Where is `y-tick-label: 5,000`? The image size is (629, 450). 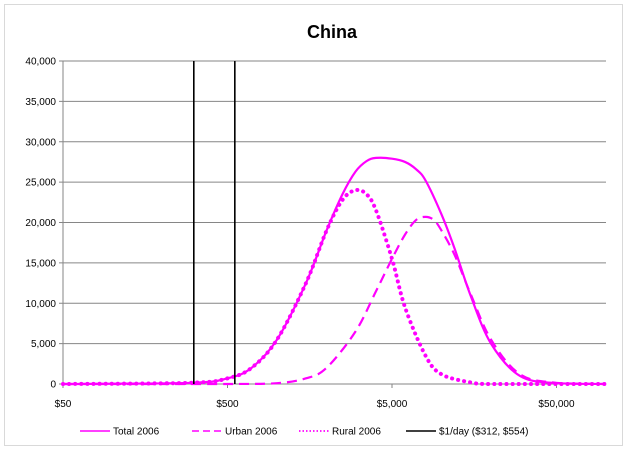
y-tick-label: 5,000 is located at coordinates (43, 344).